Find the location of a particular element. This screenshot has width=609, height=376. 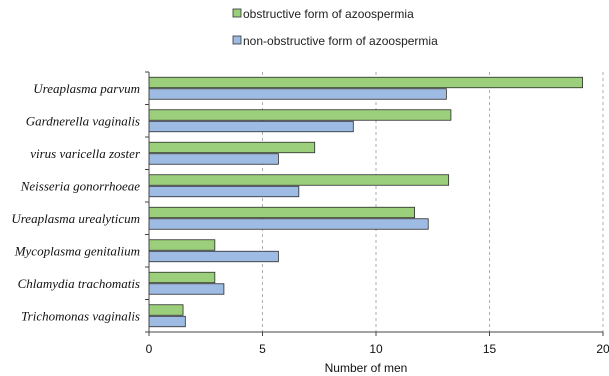

x-tick-label-15: 15 is located at coordinates (490, 349).